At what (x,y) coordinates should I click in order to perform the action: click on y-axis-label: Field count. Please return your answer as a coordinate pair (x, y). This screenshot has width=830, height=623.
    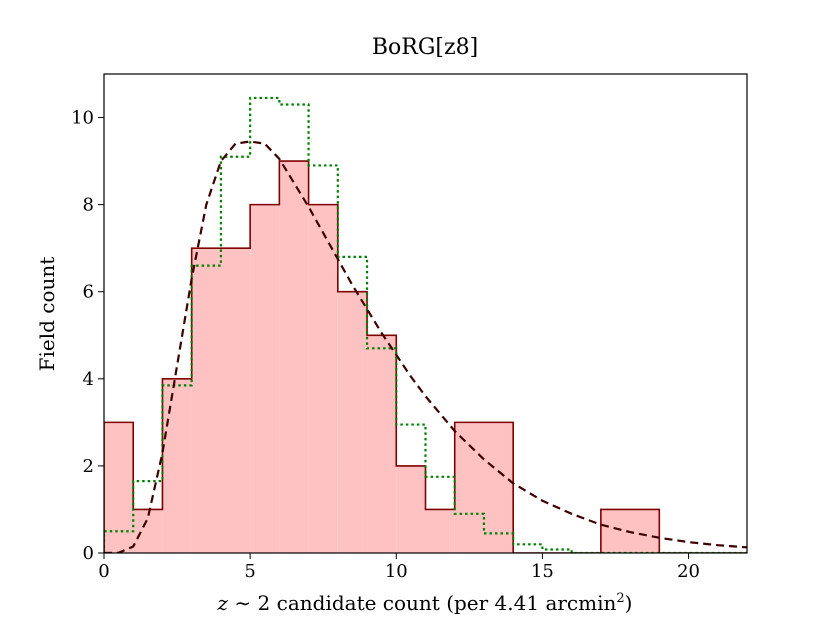
    Looking at the image, I should click on (47, 314).